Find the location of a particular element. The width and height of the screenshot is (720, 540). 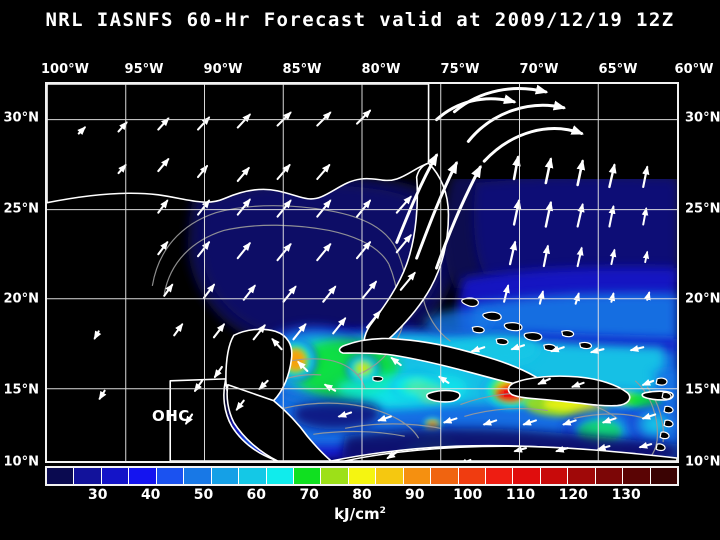

lat-tick-left-20n: 20°N is located at coordinates (21, 299).